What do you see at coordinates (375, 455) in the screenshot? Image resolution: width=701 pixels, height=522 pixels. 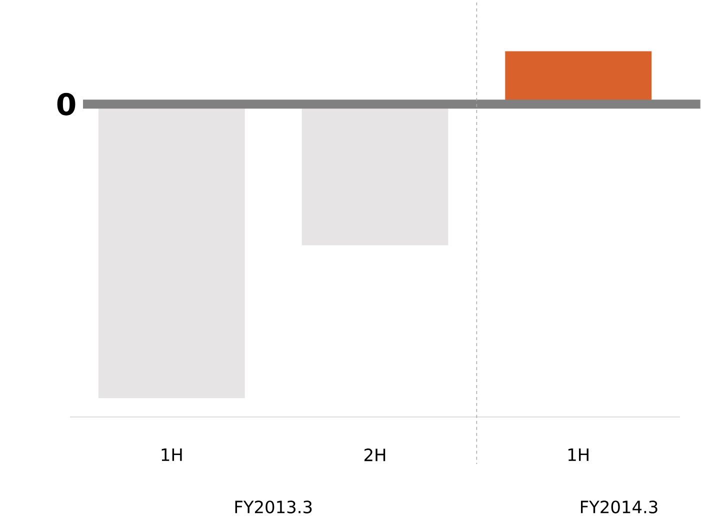 I see `x-tick-label: 2H` at bounding box center [375, 455].